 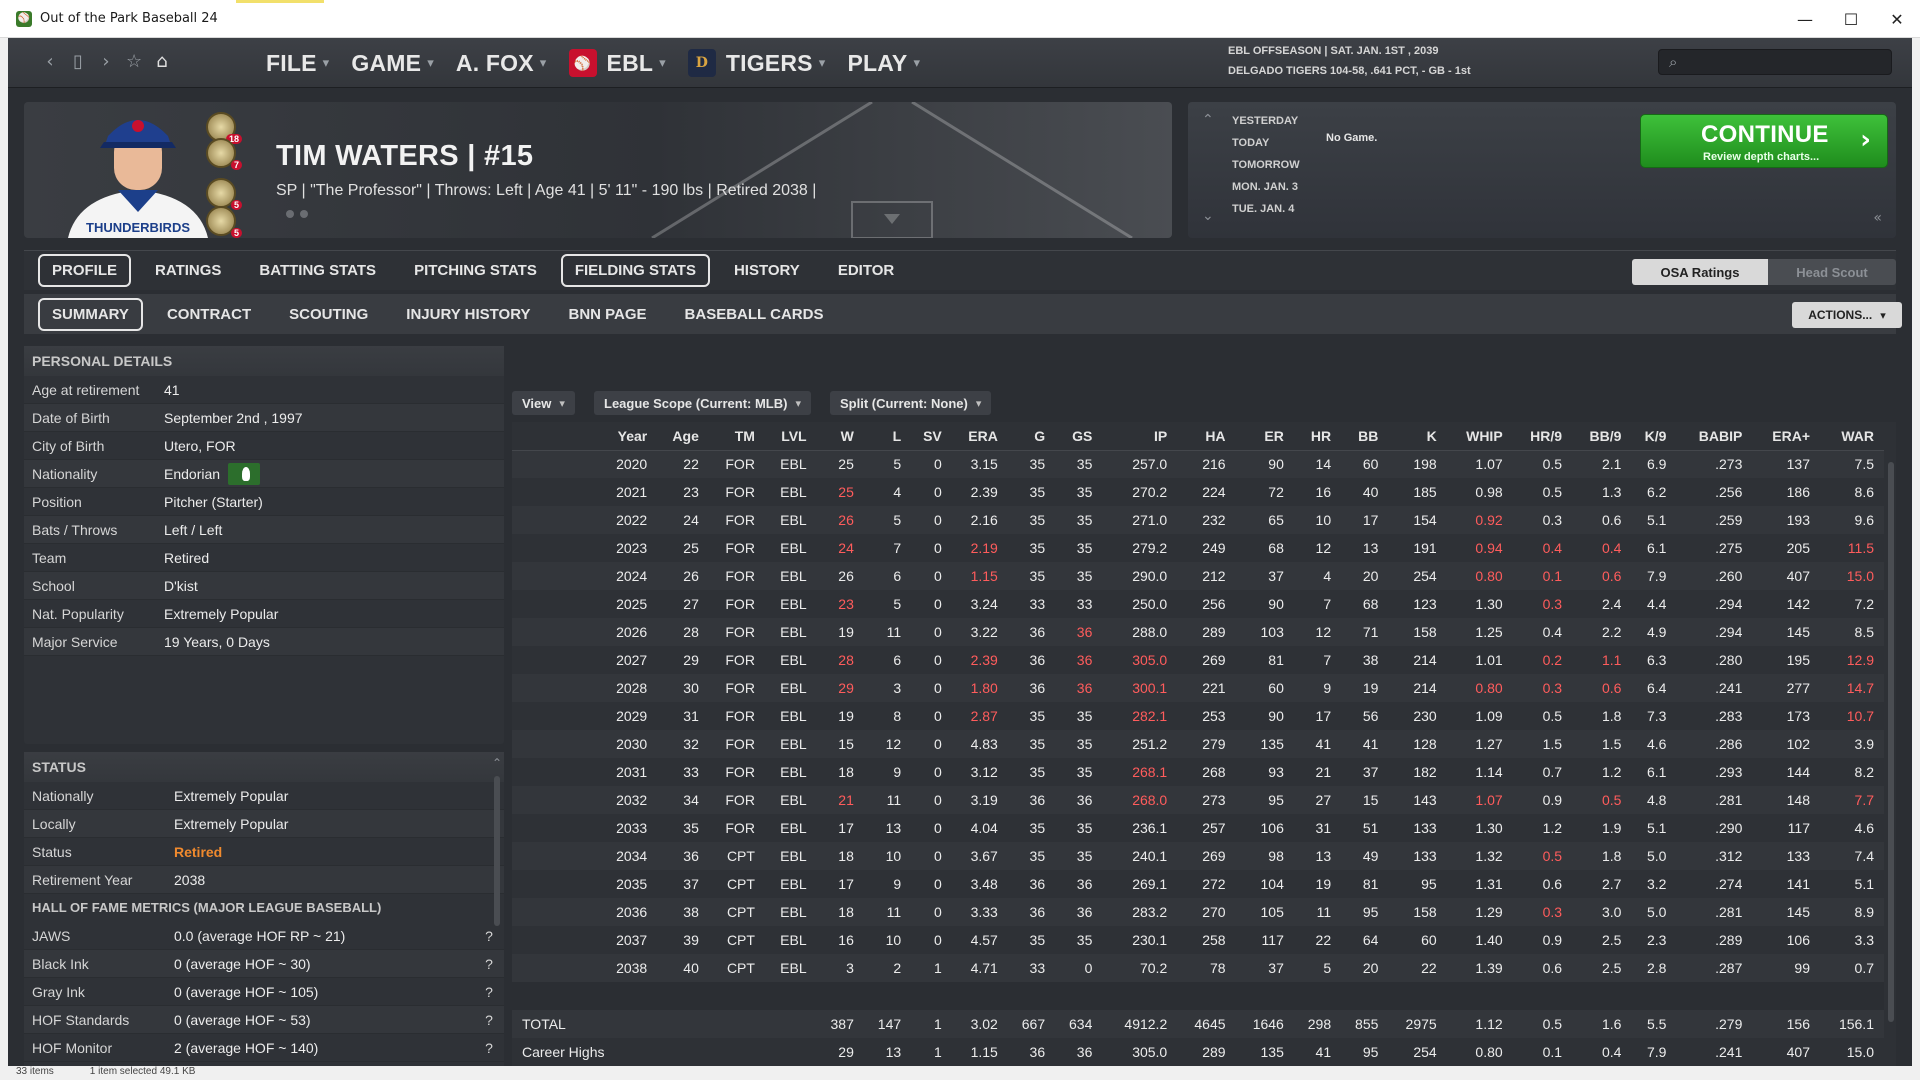 What do you see at coordinates (1365, 436) in the screenshot?
I see `column-header: BB` at bounding box center [1365, 436].